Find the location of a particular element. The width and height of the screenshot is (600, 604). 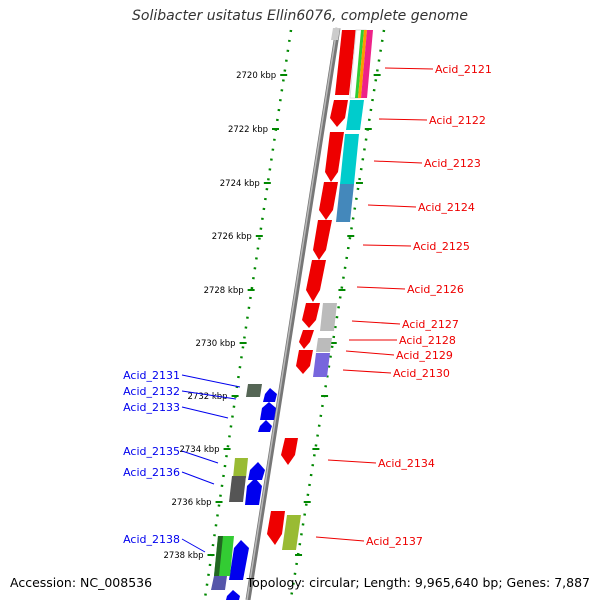

ruler-tick-label: 2728 kbp is located at coordinates (224, 291).